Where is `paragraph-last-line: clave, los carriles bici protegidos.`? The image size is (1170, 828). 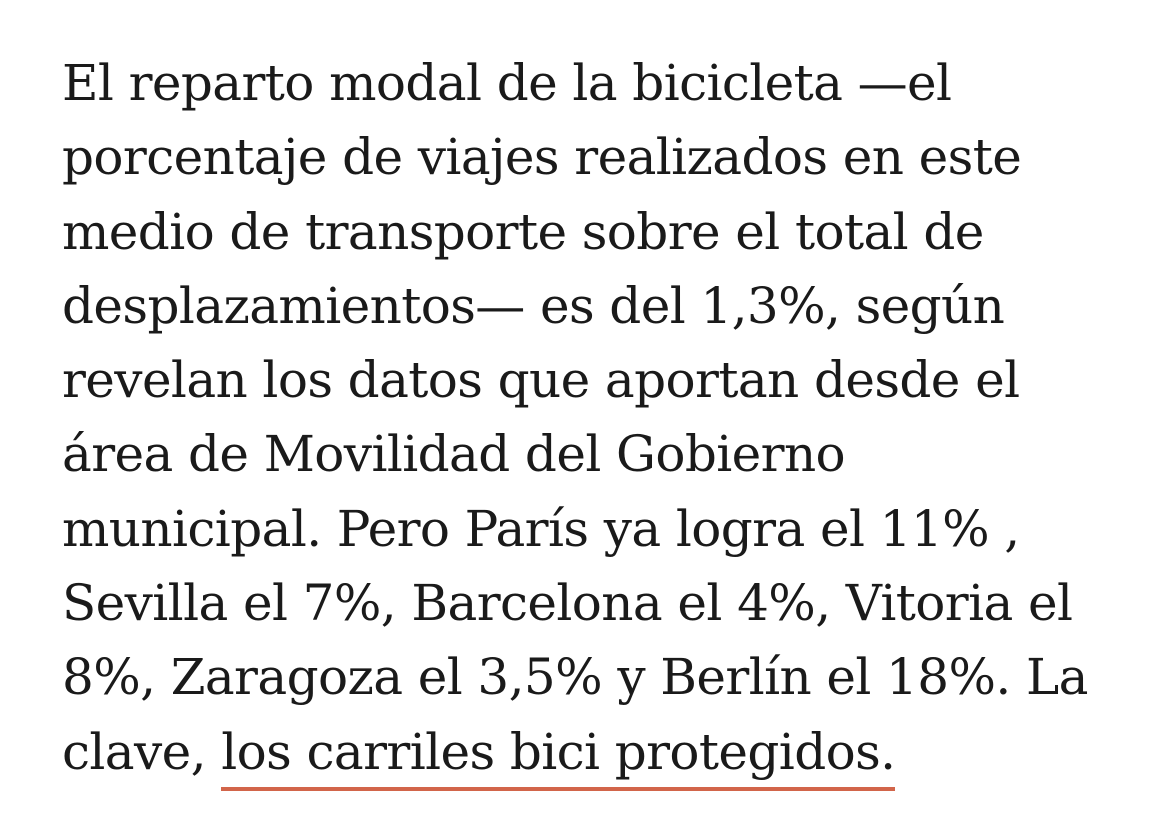
paragraph-last-line: clave, los carriles bici protegidos. is located at coordinates (592, 753).